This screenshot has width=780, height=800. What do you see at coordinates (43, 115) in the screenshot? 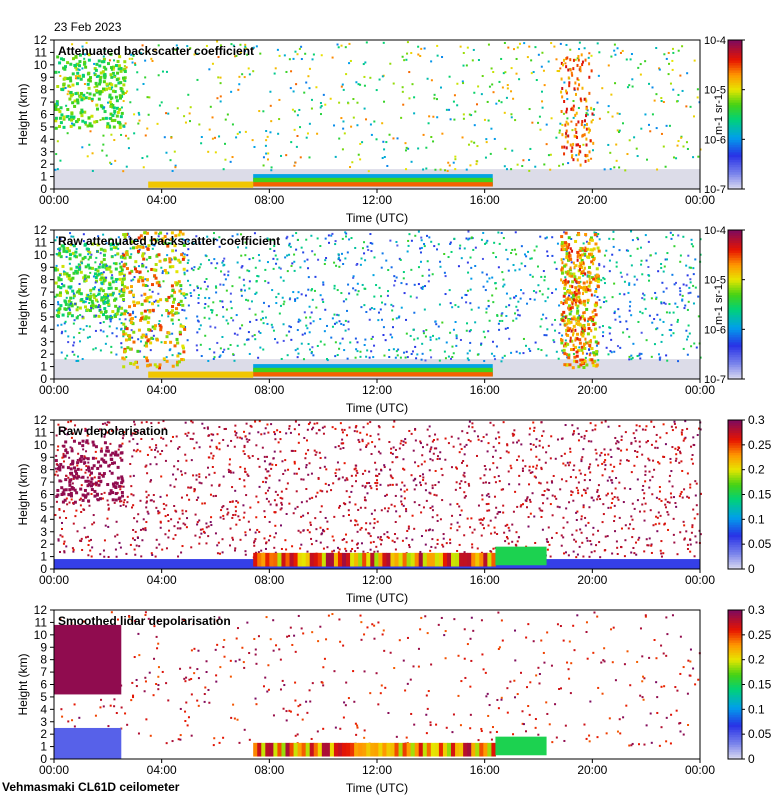
I see `y-tick-label: 6` at bounding box center [43, 115].